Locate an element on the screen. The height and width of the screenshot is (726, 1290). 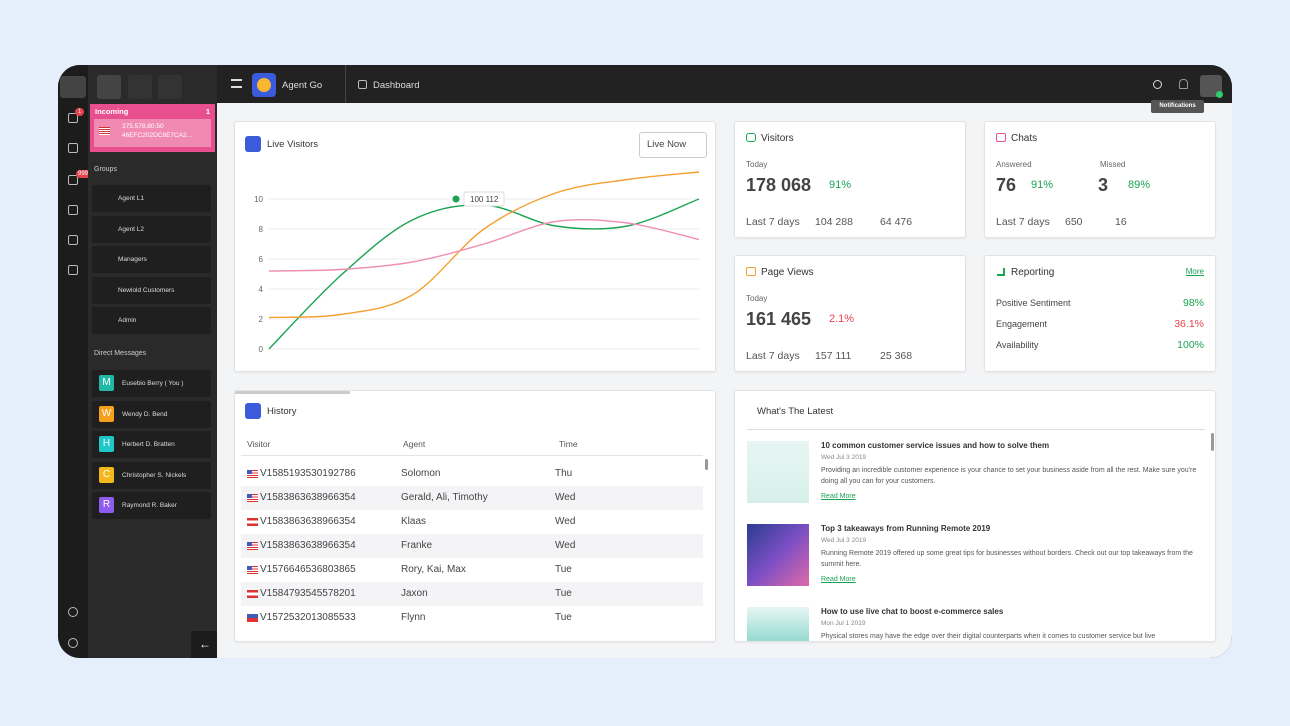
history-row: V1584793545578201 Jaxon Tue is located at coordinates (472, 594).